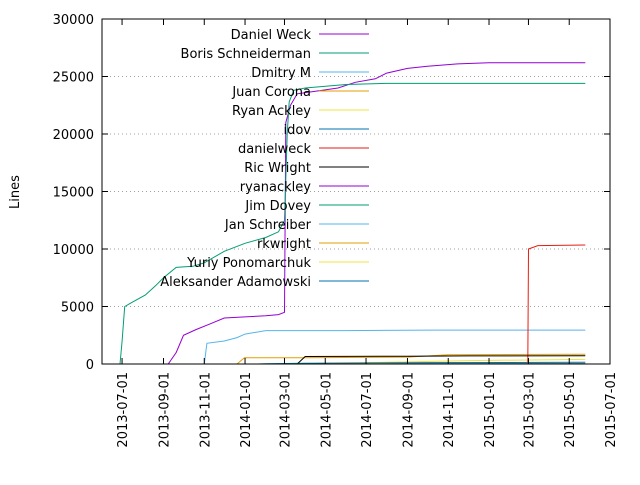 This screenshot has width=640, height=485. What do you see at coordinates (235, 282) in the screenshot?
I see `legend-label: Aleksander Adamowski` at bounding box center [235, 282].